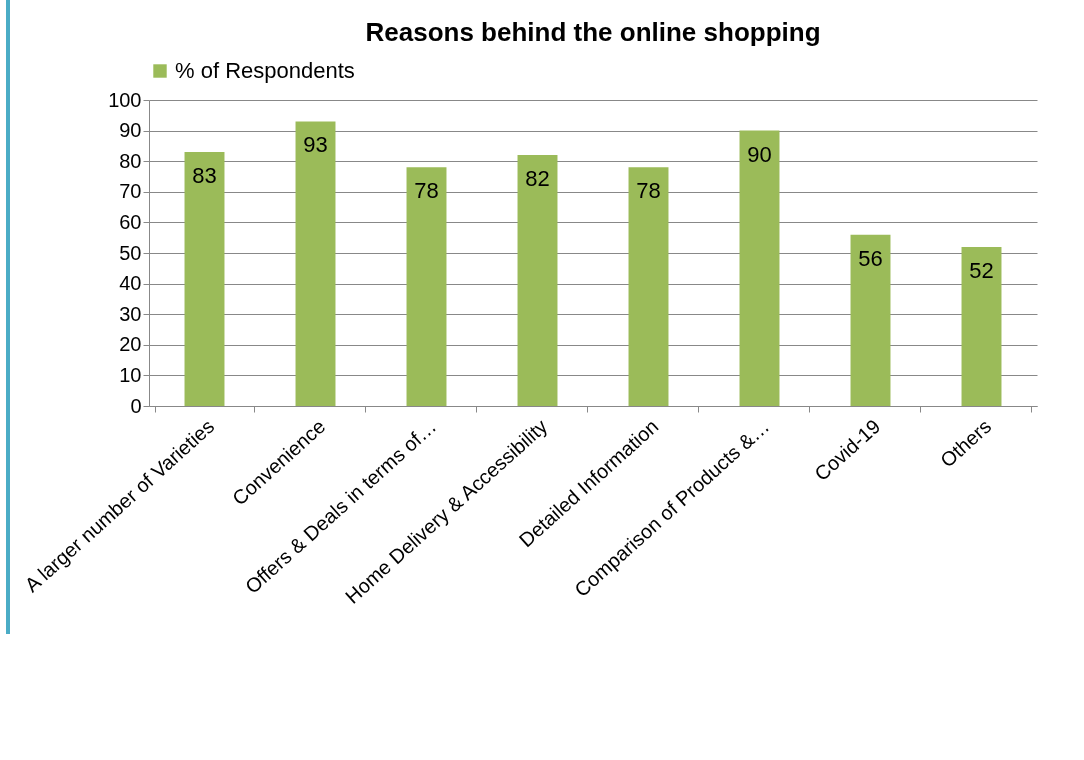 Image resolution: width=1084 pixels, height=760 pixels. What do you see at coordinates (759, 154) in the screenshot?
I see `data-label: 90` at bounding box center [759, 154].